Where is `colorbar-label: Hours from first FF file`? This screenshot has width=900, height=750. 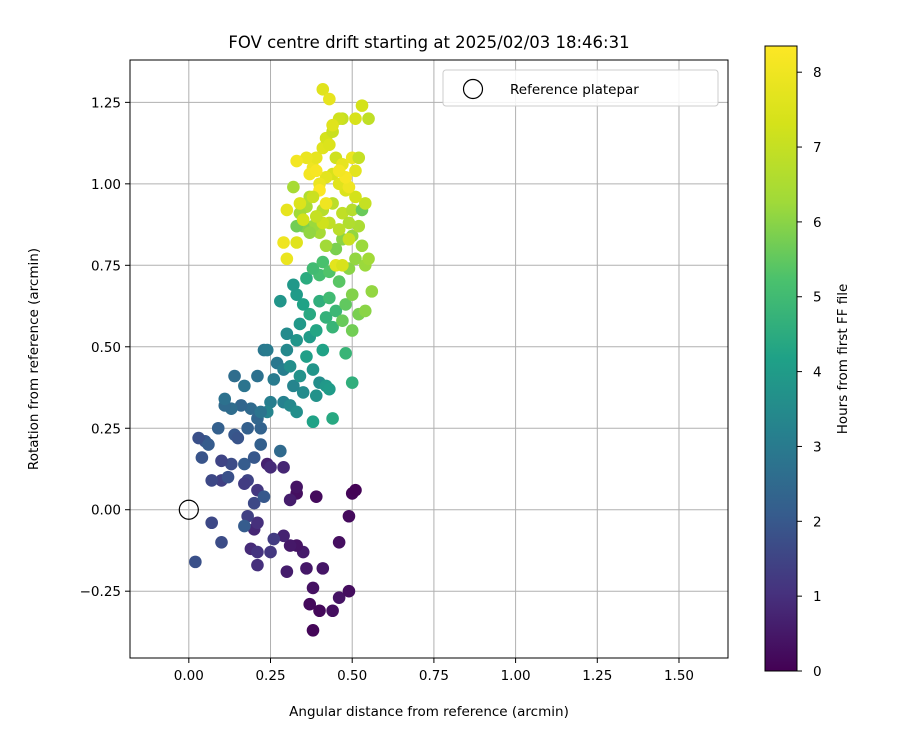
colorbar-label: Hours from first FF file is located at coordinates (843, 359).